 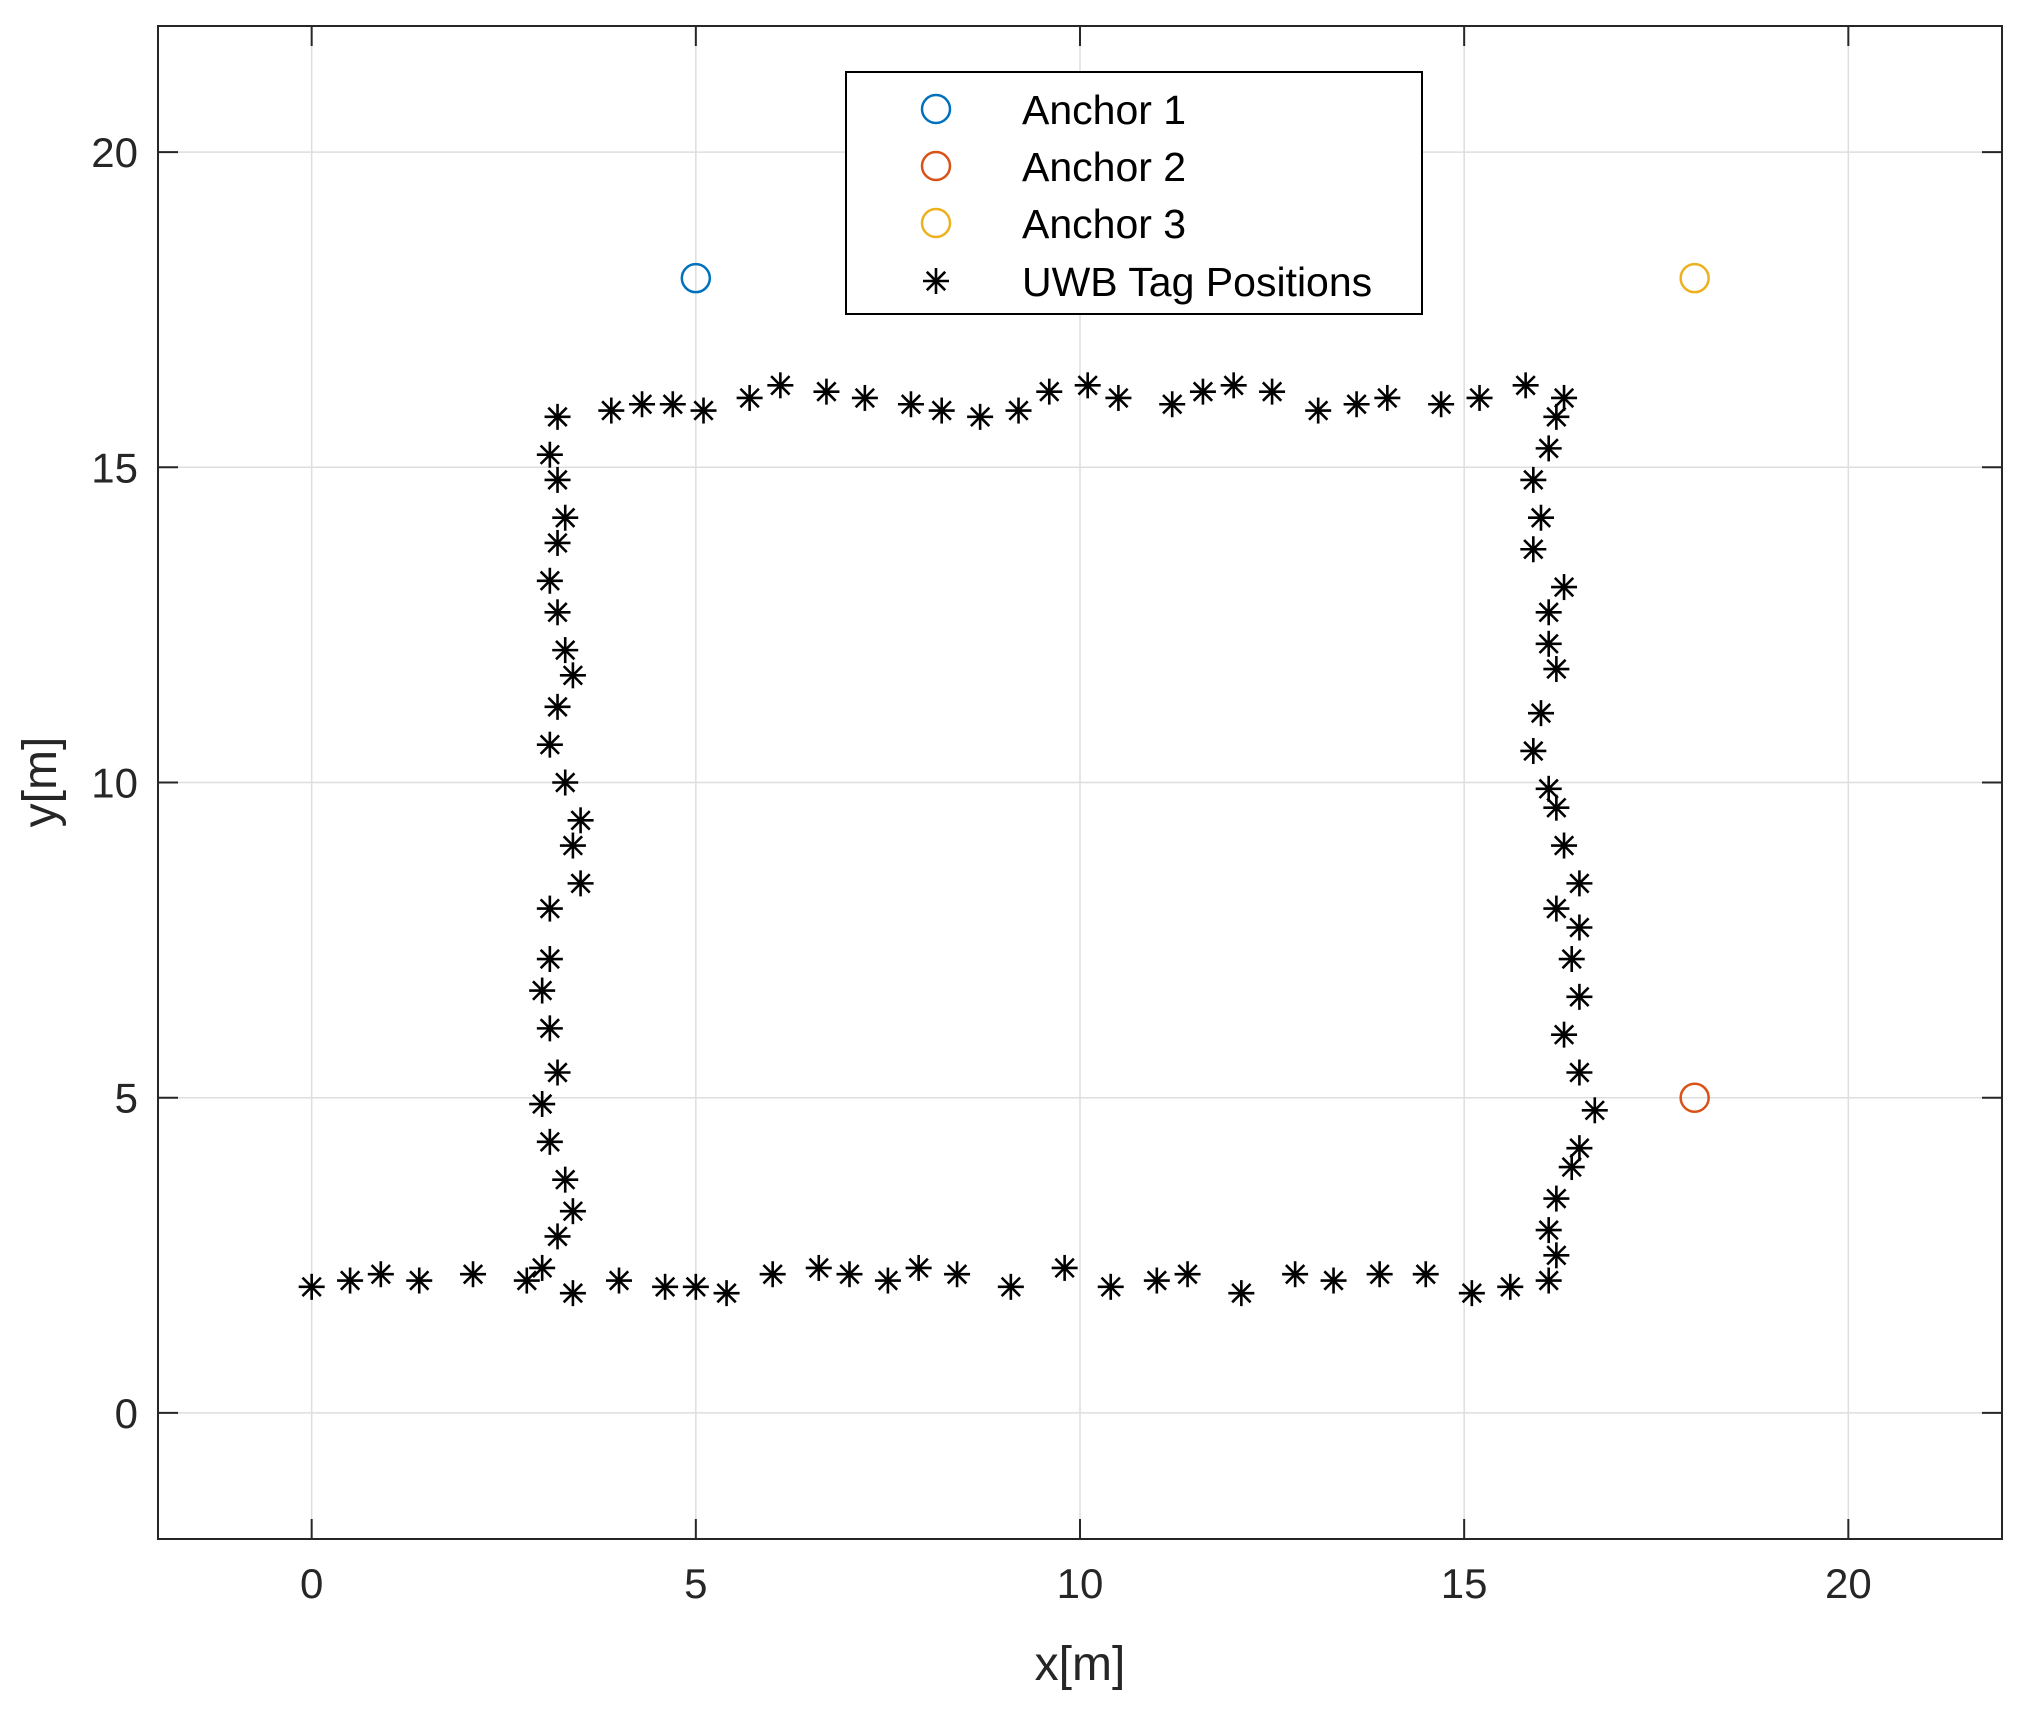 I want to click on legend-label: Anchor 2, so click(x=1104, y=167).